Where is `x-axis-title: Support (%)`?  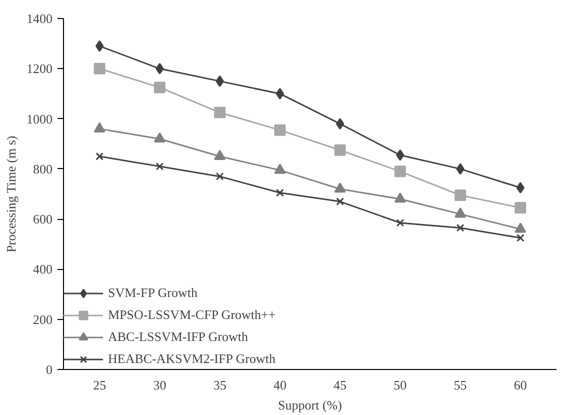 x-axis-title: Support (%) is located at coordinates (310, 405).